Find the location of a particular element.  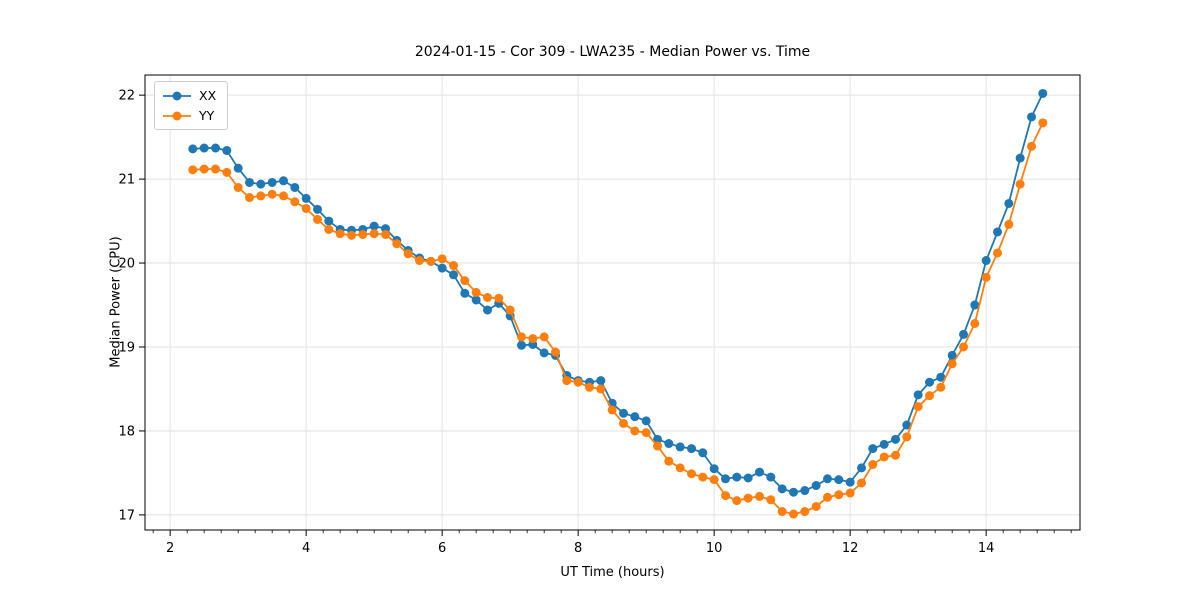

x-tick-label: 14 is located at coordinates (986, 548).